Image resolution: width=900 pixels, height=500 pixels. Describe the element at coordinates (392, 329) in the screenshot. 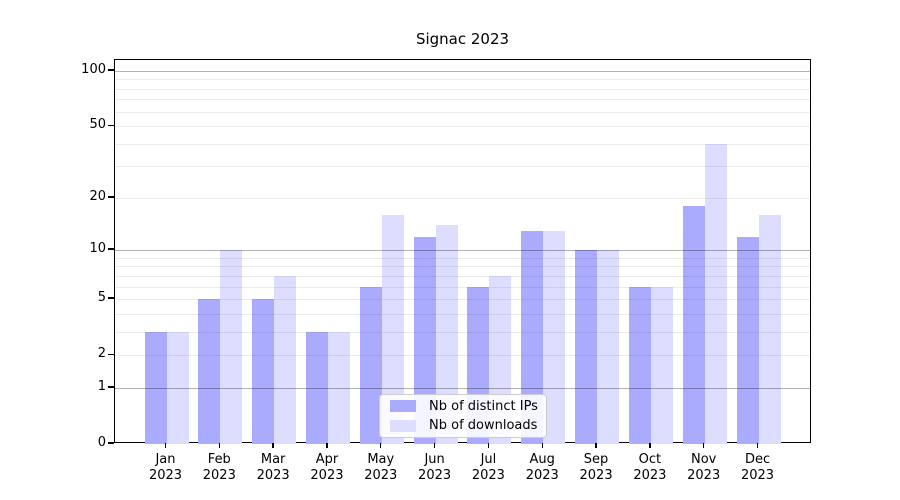

I see `bar-downloads-may` at that location.